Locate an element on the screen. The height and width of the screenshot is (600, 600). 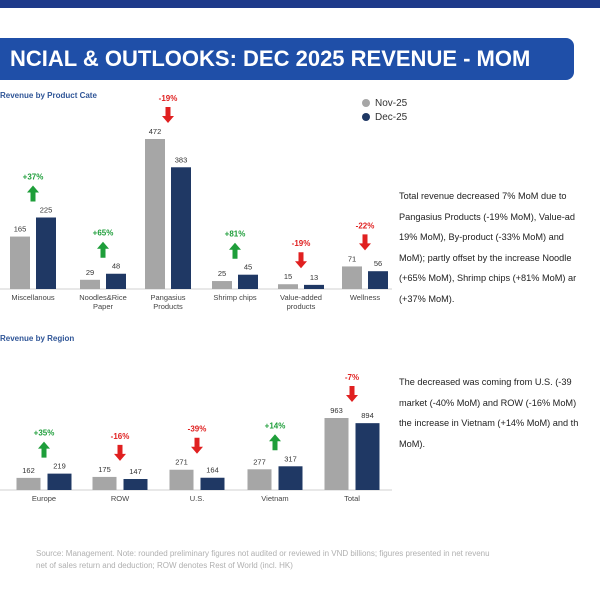
change-label-wellness: -22% is located at coordinates (365, 225).